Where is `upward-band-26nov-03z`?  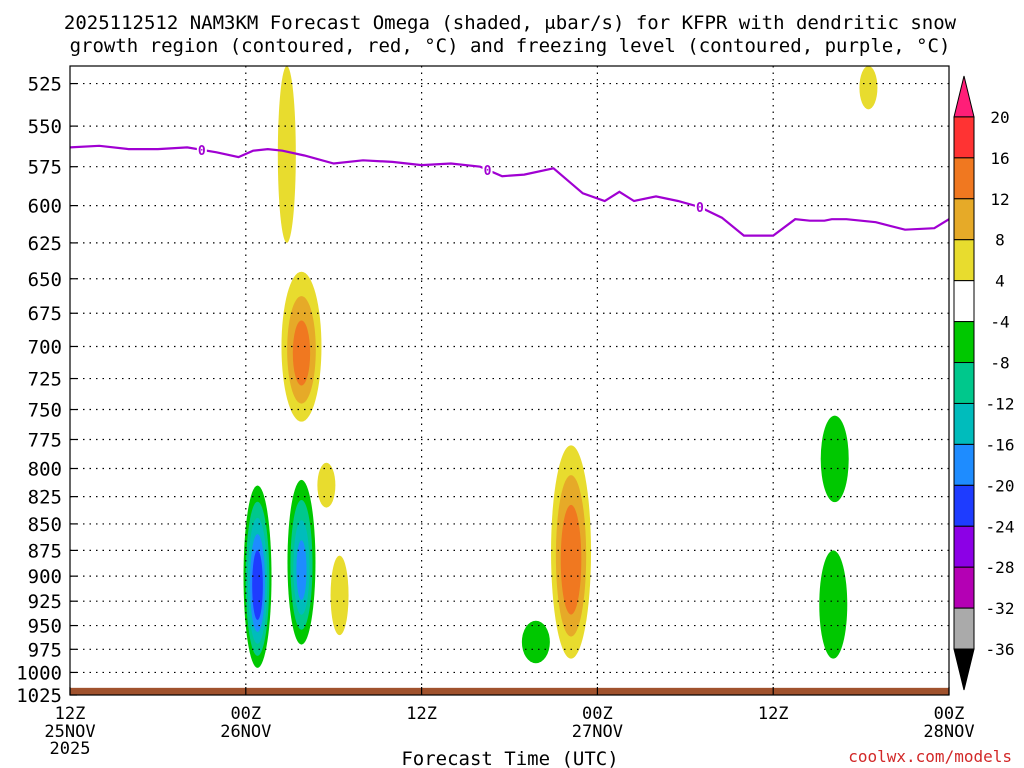
upward-band-26nov-03z is located at coordinates (301, 562).